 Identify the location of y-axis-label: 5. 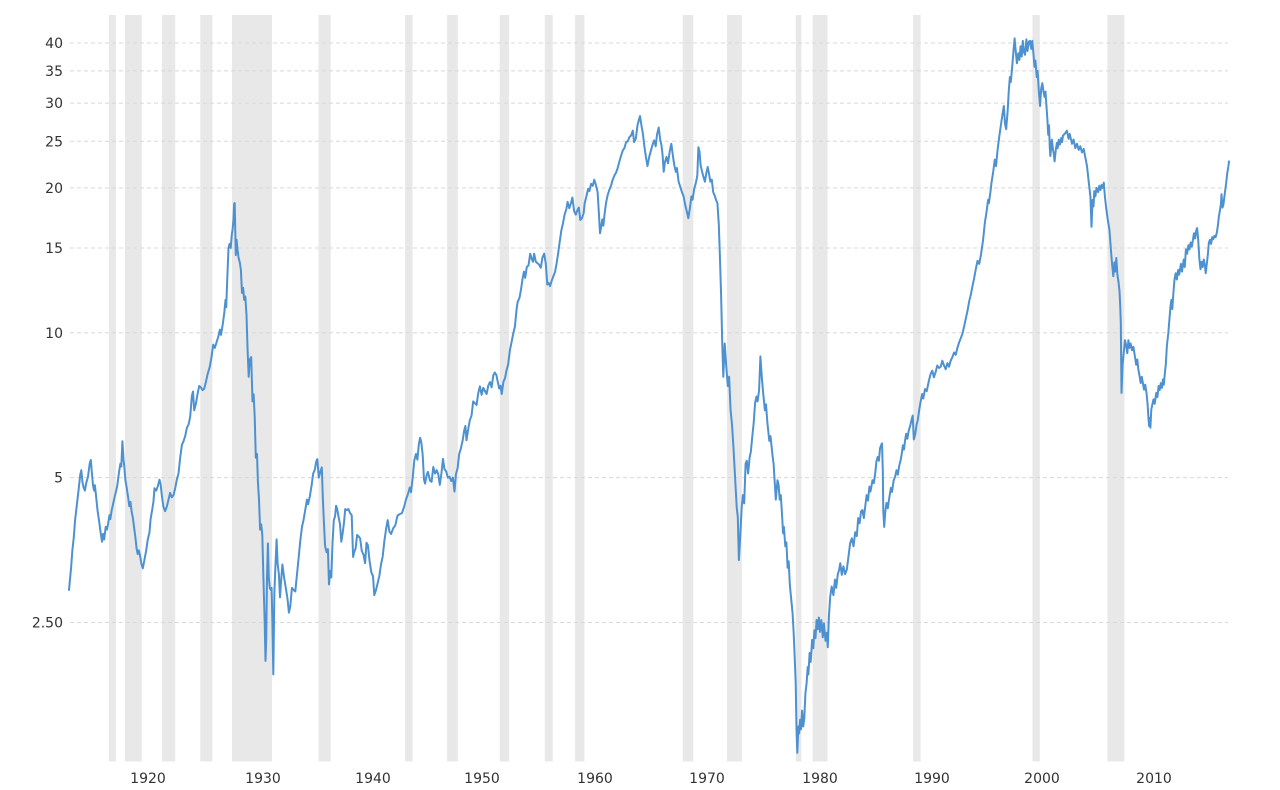
(58, 479).